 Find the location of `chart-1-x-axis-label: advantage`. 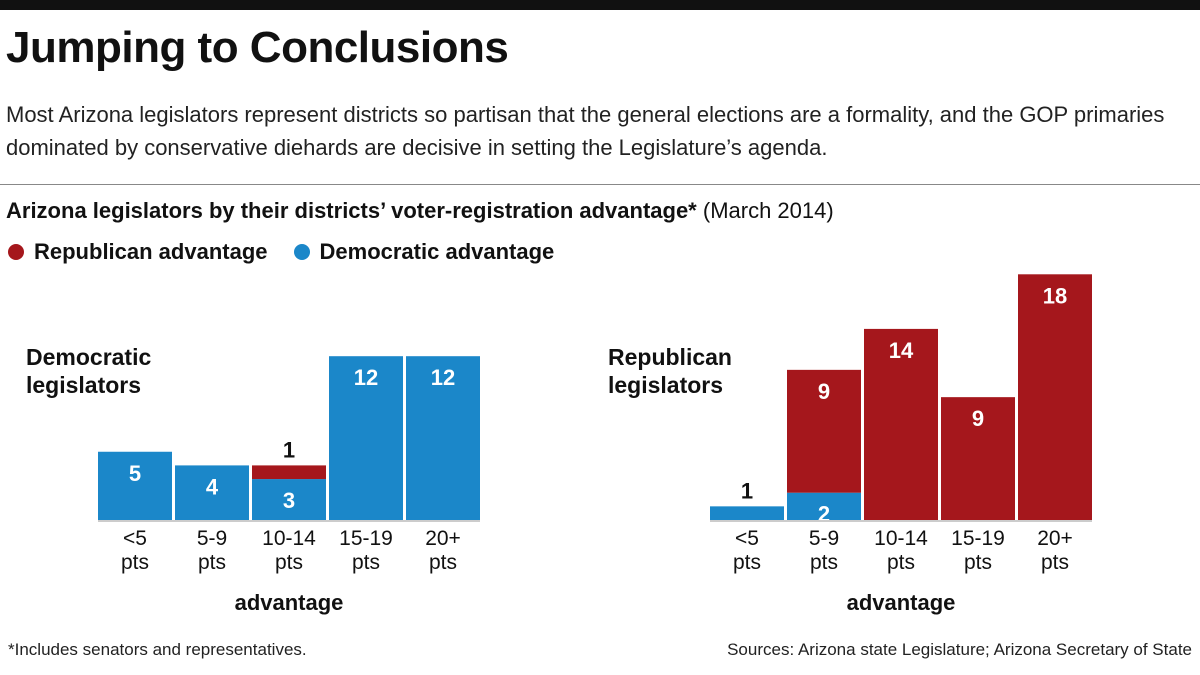

chart-1-x-axis-label: advantage is located at coordinates (289, 602).